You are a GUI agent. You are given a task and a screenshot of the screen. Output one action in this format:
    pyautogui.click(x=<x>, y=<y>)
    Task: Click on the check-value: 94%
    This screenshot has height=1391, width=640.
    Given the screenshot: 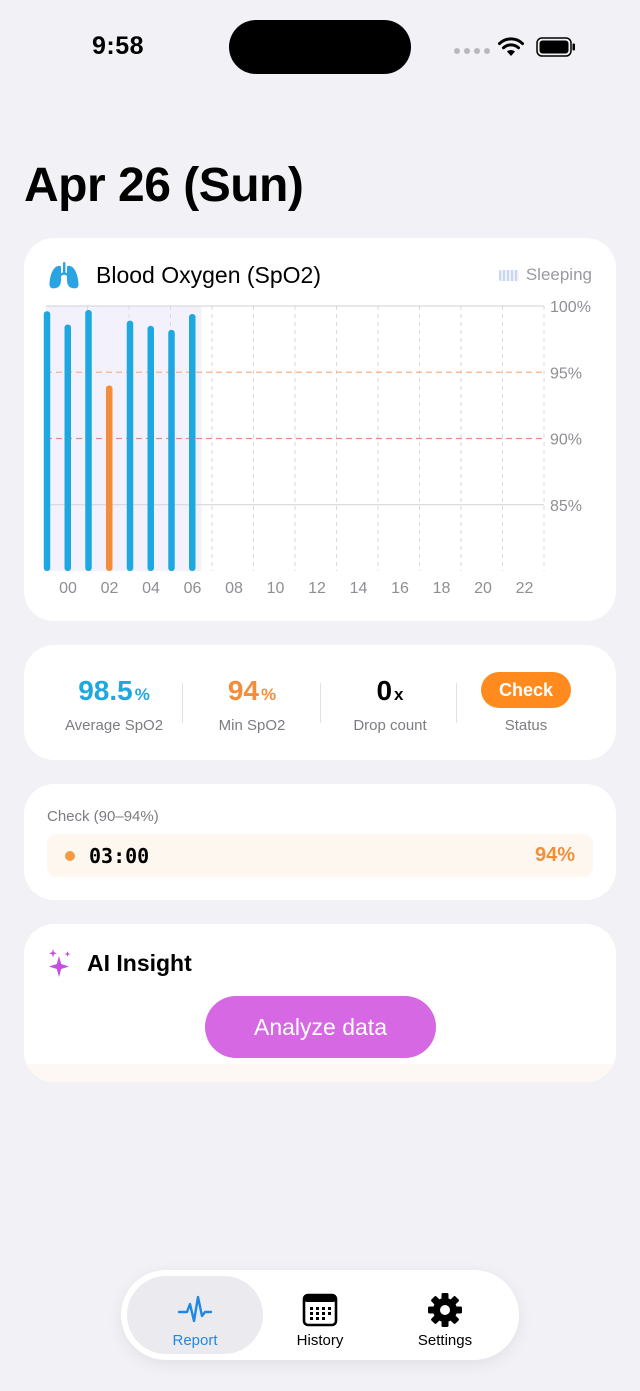 What is the action you would take?
    pyautogui.click(x=554, y=855)
    